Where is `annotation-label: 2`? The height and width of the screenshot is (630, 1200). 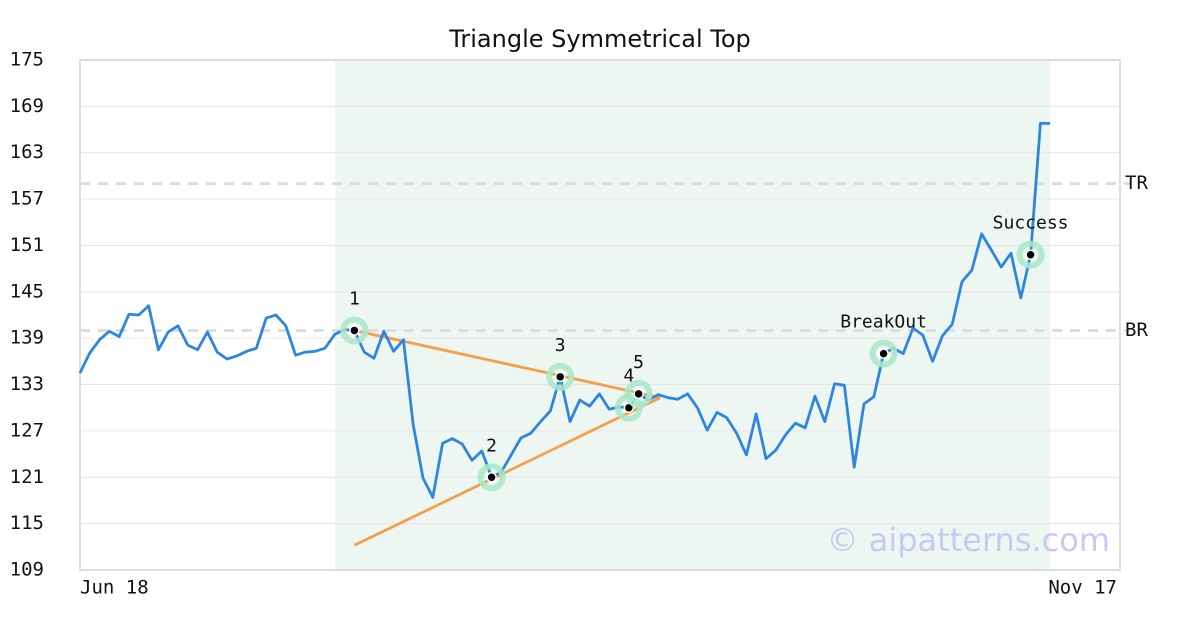
annotation-label: 2 is located at coordinates (491, 445).